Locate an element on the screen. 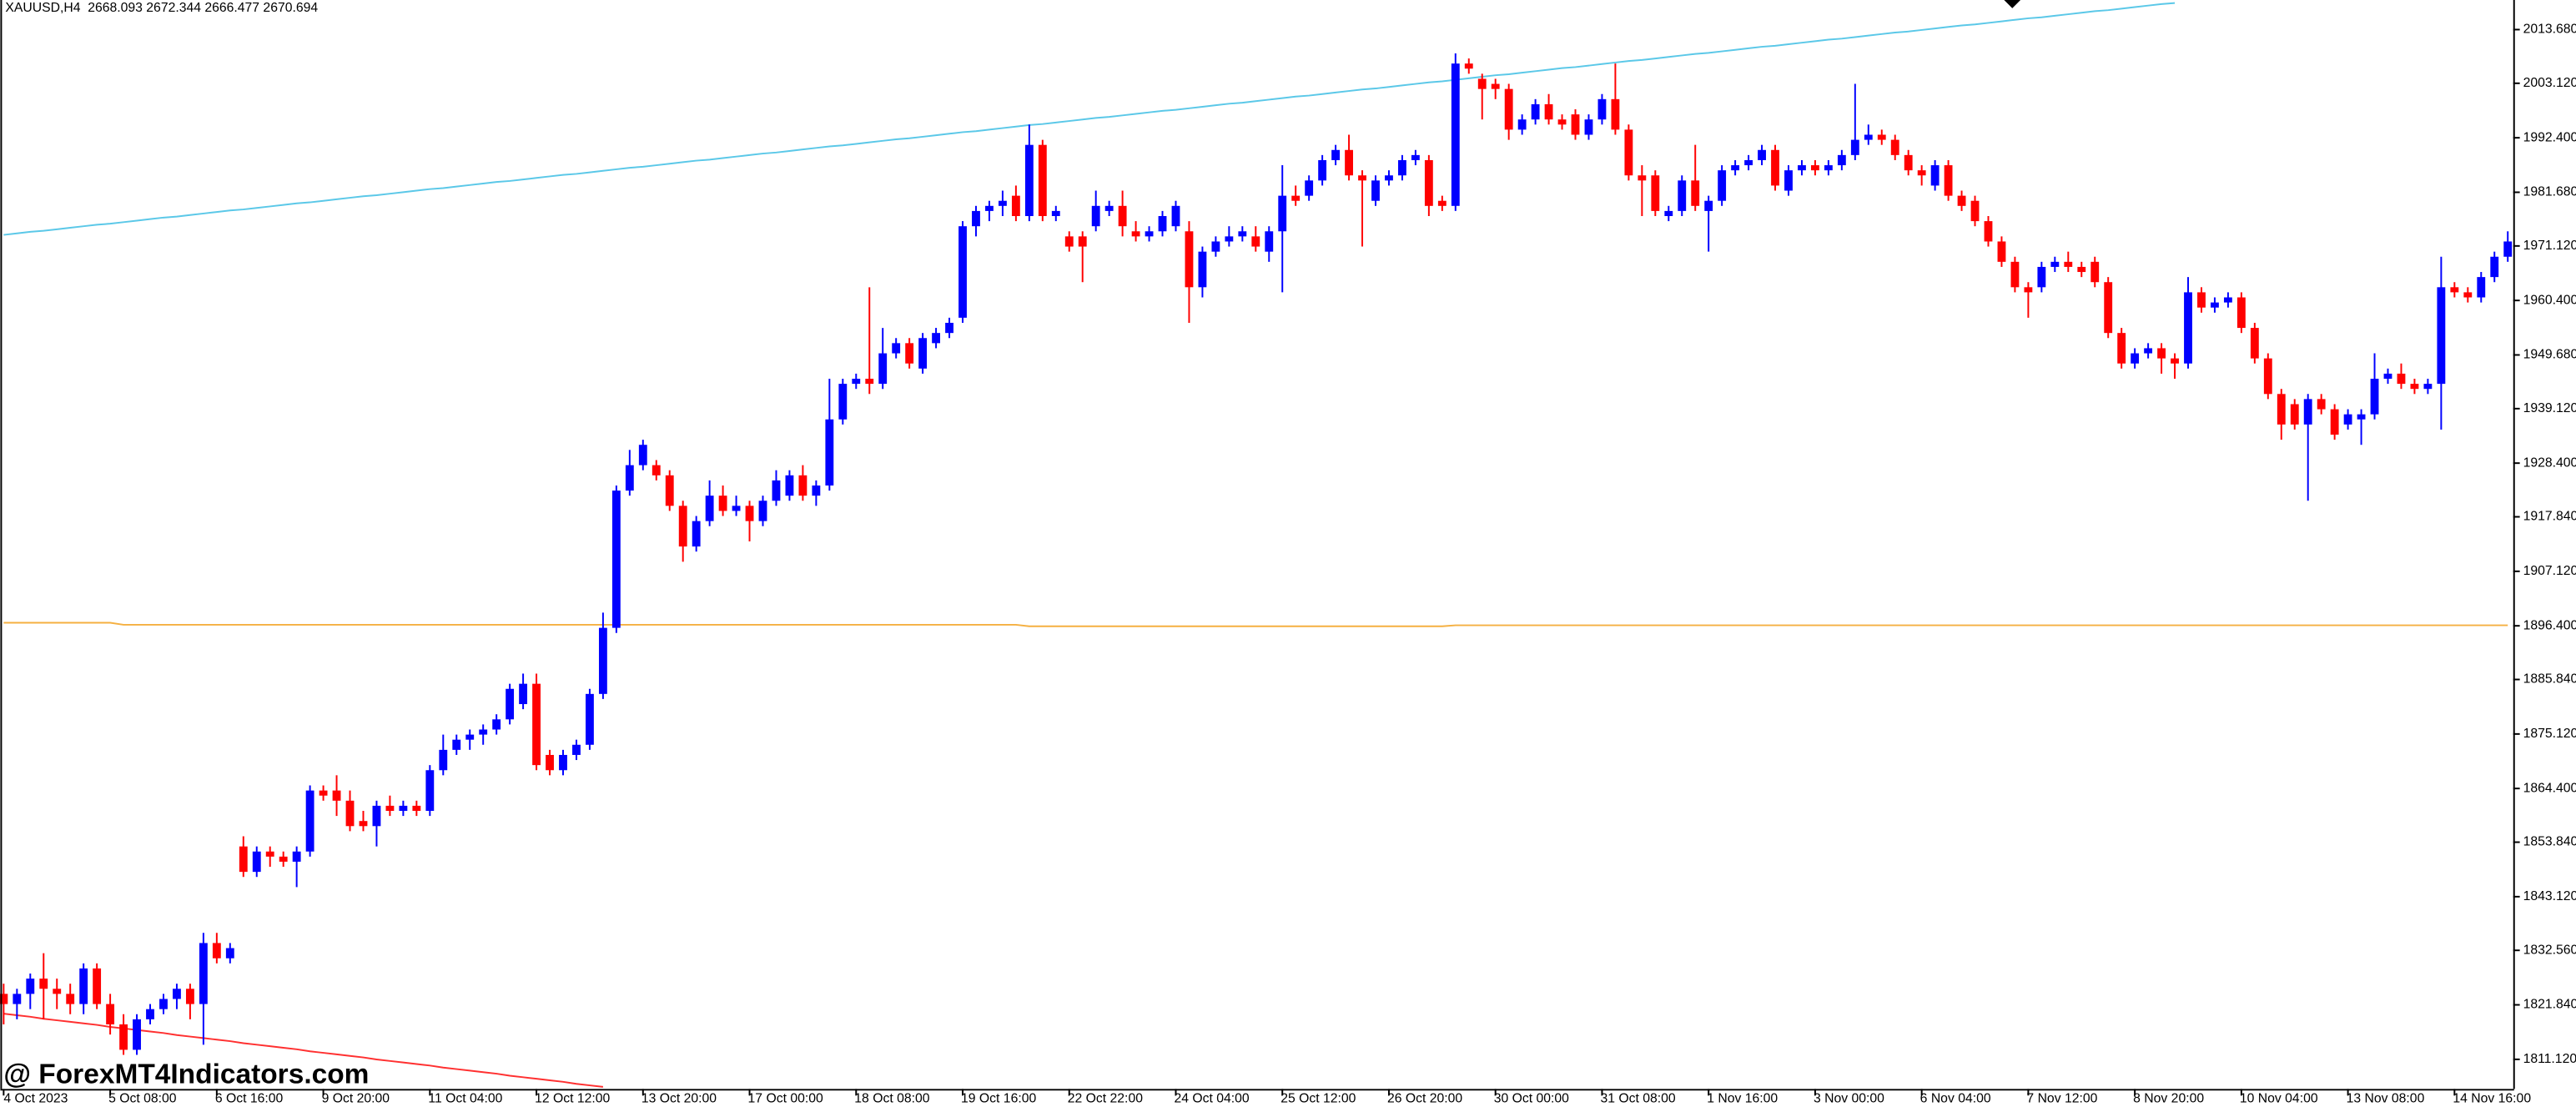 Image resolution: width=2576 pixels, height=1107 pixels. y-tick-label: 1843.120 is located at coordinates (2549, 896).